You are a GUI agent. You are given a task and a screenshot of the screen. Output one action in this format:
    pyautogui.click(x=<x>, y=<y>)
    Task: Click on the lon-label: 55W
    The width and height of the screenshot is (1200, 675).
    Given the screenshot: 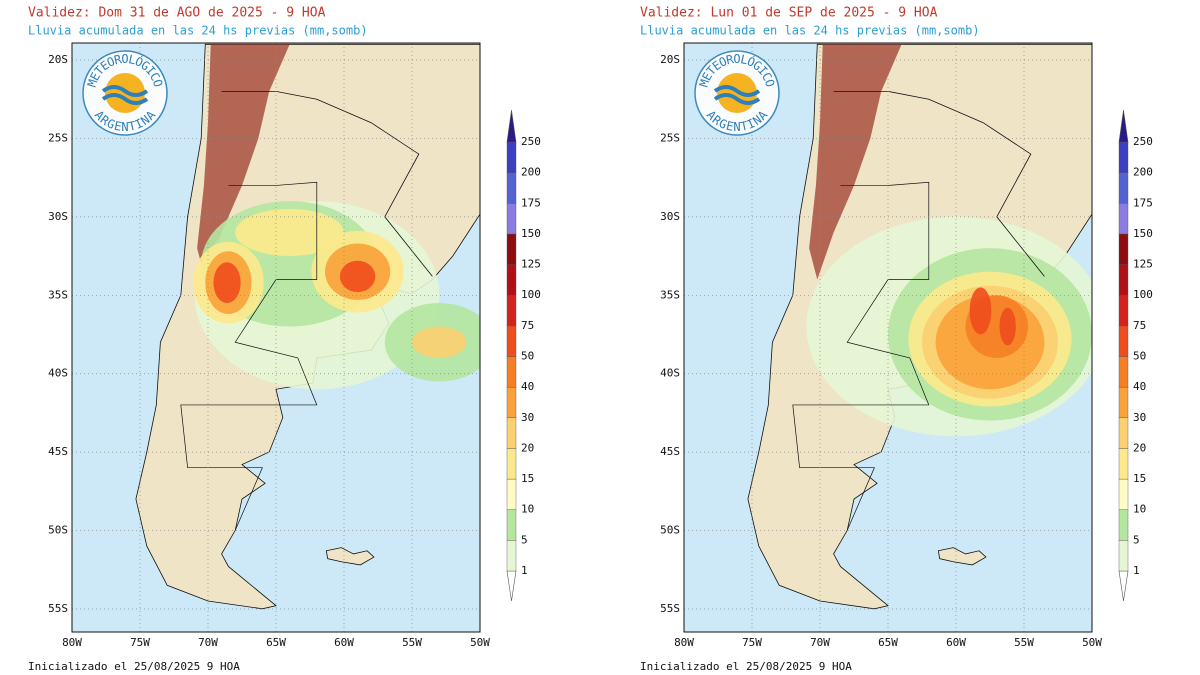 What is the action you would take?
    pyautogui.click(x=412, y=642)
    